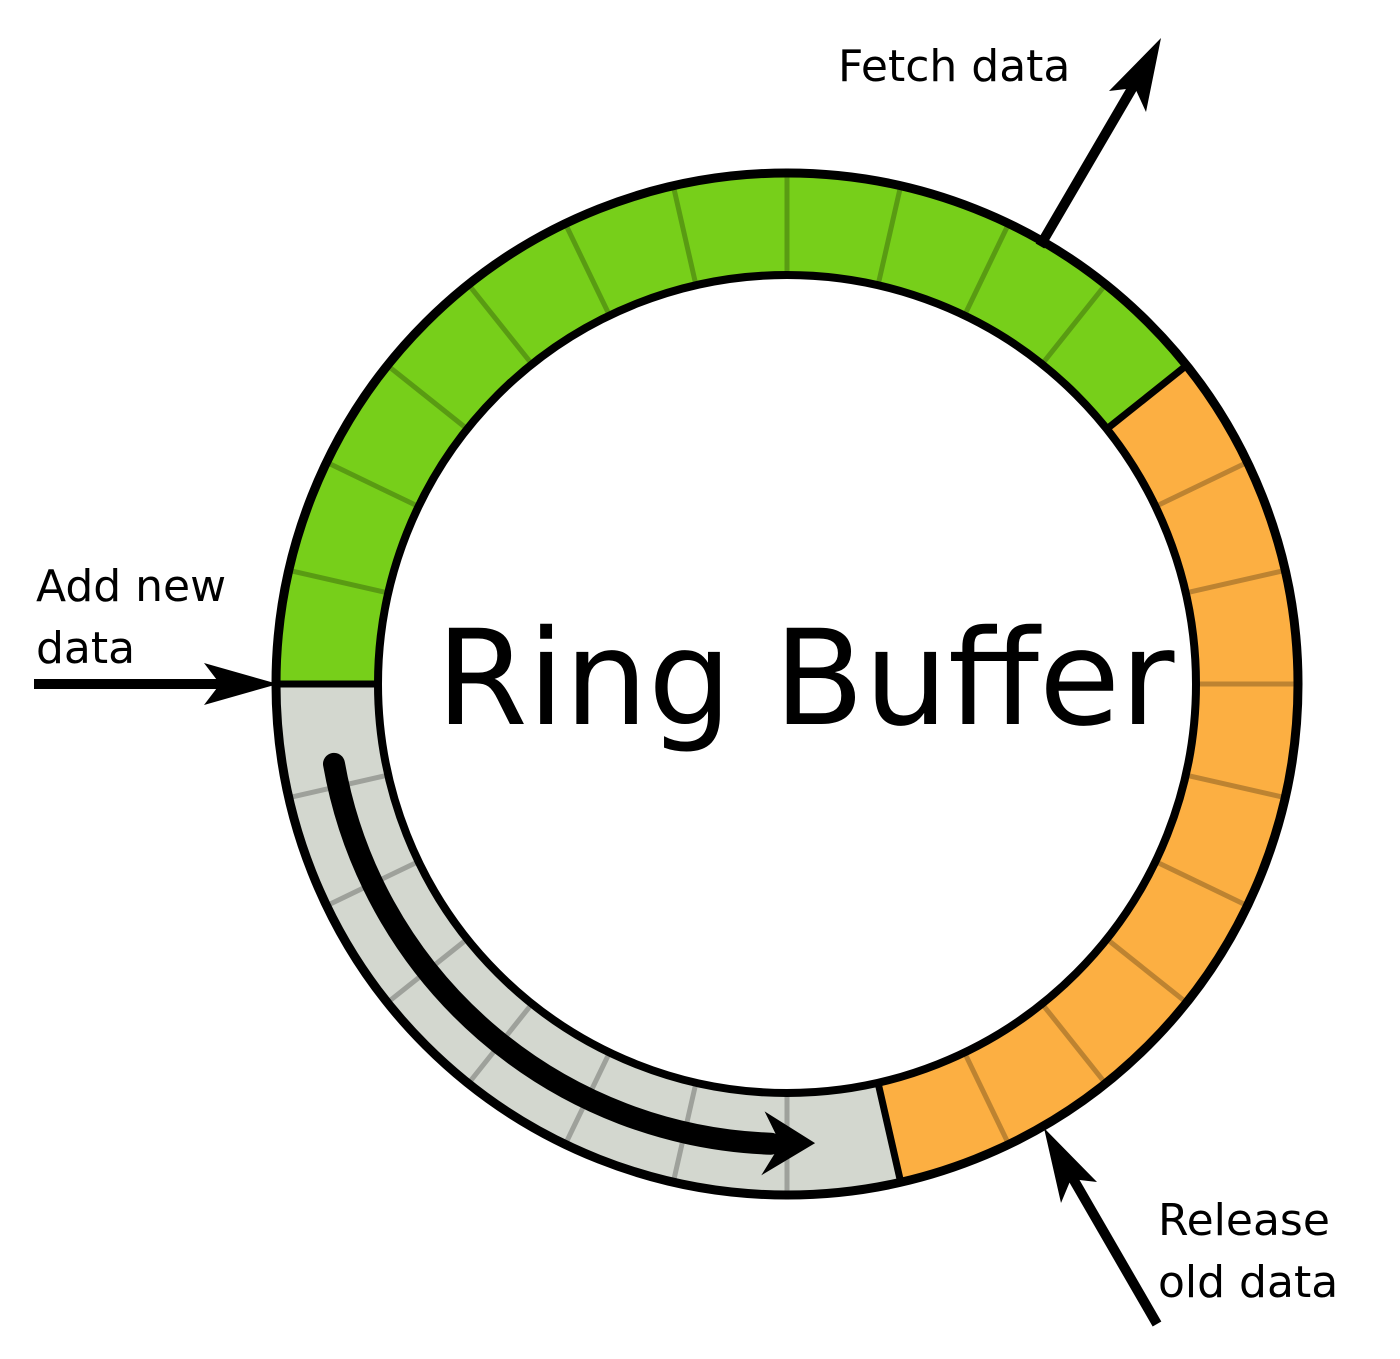 The width and height of the screenshot is (1400, 1359). I want to click on add-new-data-label-line2: data, so click(86, 648).